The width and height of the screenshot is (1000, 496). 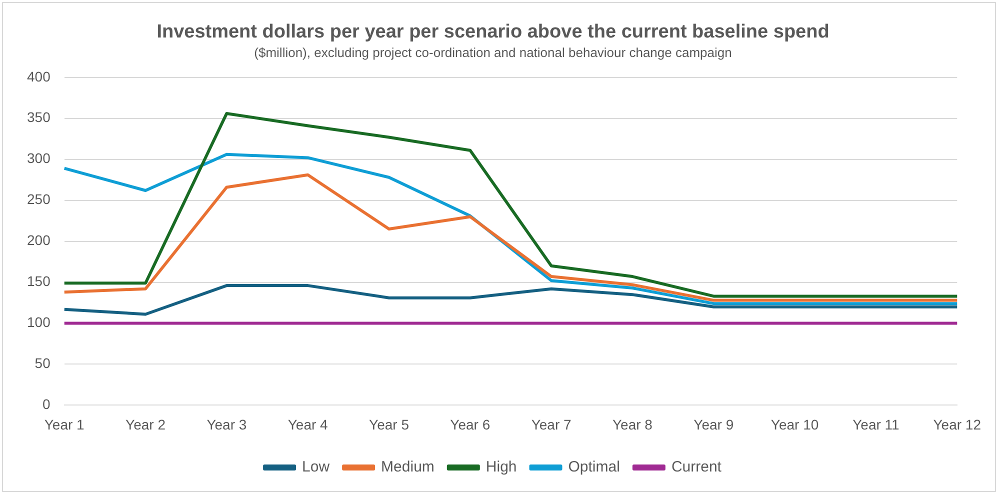 What do you see at coordinates (146, 424) in the screenshot?
I see `x-tick-label: Year 2` at bounding box center [146, 424].